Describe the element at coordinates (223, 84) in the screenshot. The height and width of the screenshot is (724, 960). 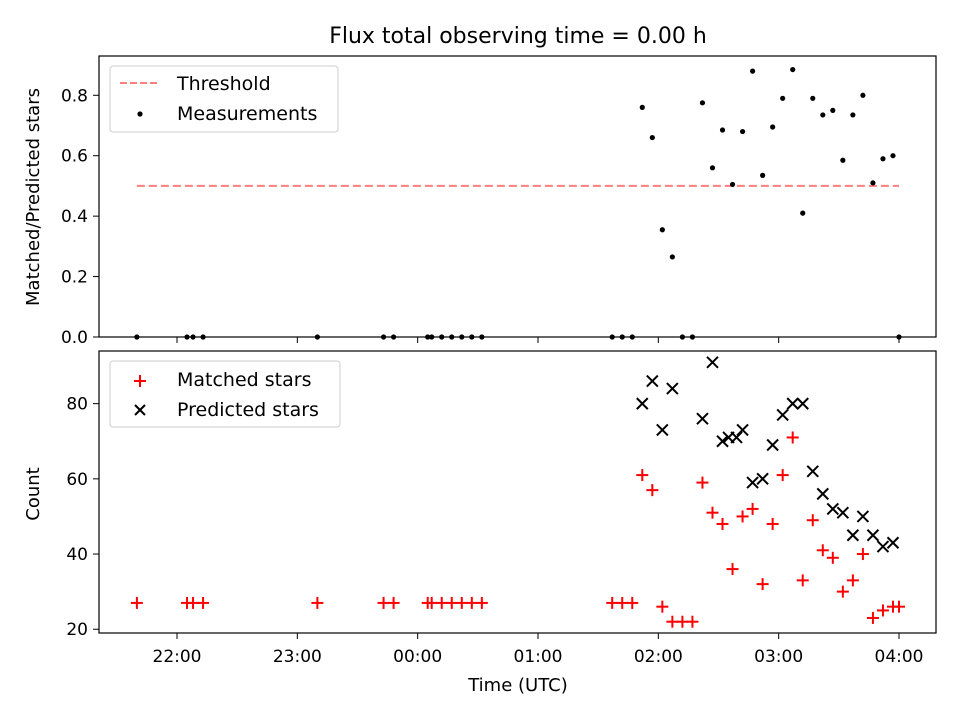
I see `legend-threshold-label: Threshold` at that location.